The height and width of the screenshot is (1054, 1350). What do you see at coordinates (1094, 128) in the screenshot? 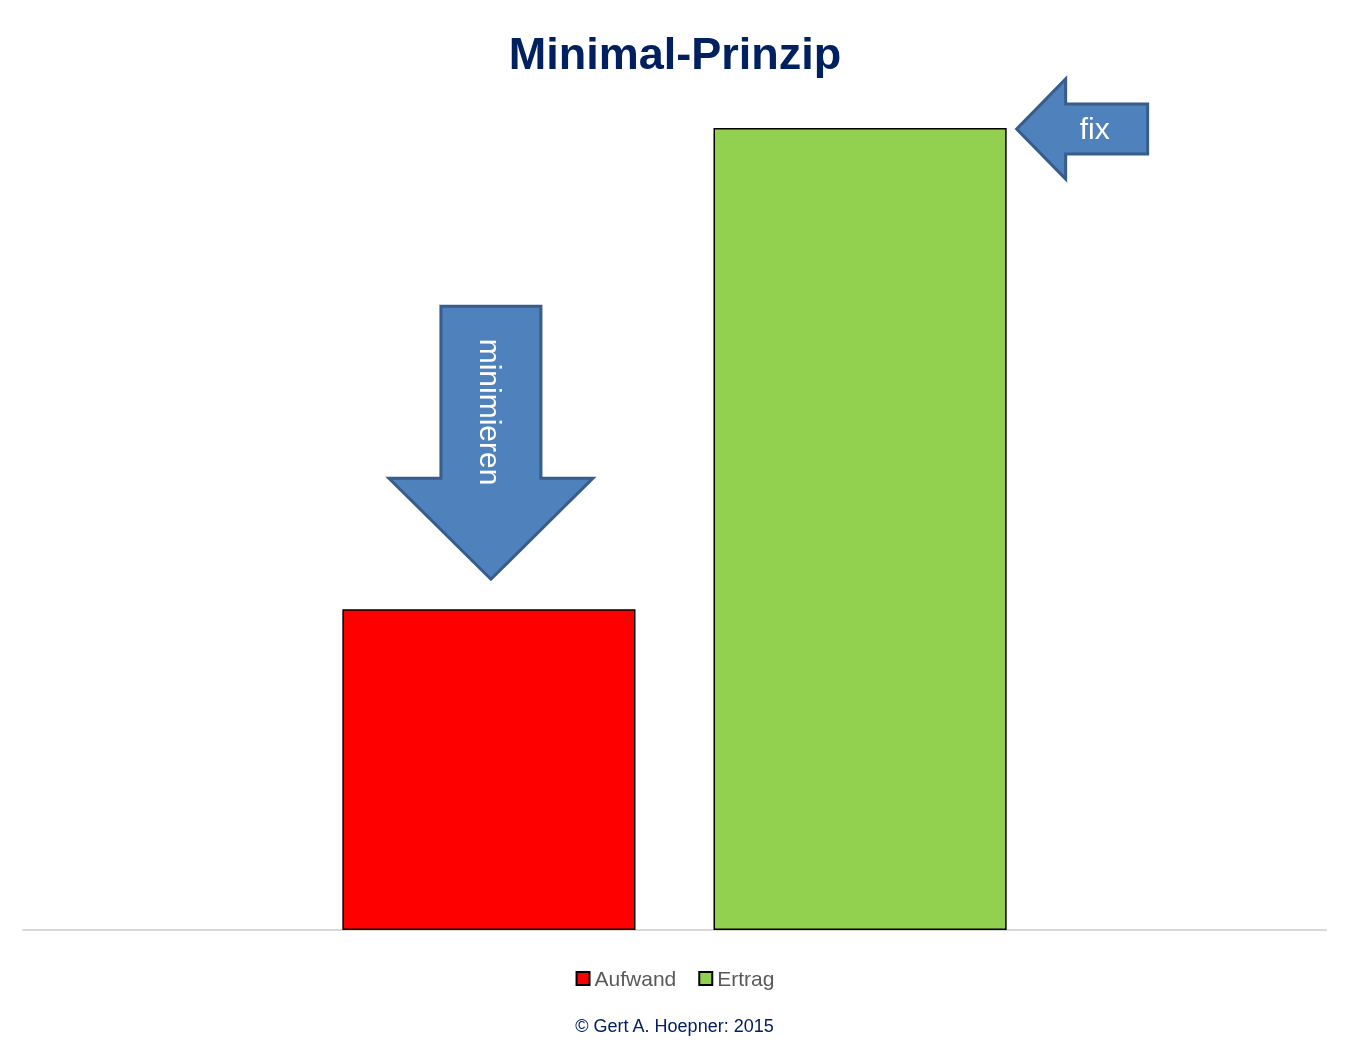
I see `annotation: fix` at bounding box center [1094, 128].